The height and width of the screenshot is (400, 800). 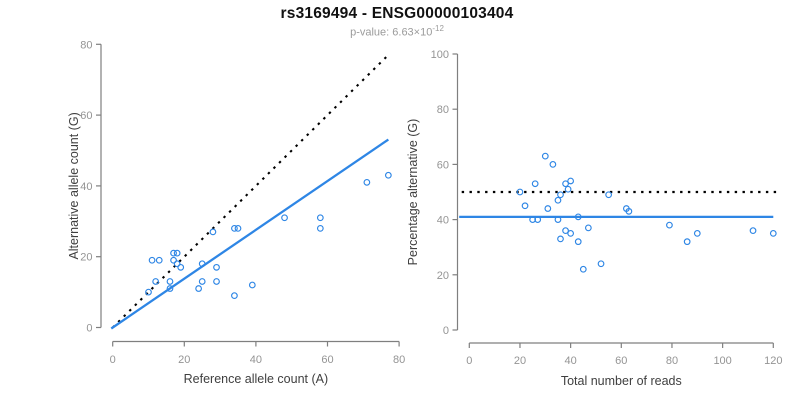 I want to click on page-title: rs3169494 - ENSG00000103404, so click(x=397, y=13).